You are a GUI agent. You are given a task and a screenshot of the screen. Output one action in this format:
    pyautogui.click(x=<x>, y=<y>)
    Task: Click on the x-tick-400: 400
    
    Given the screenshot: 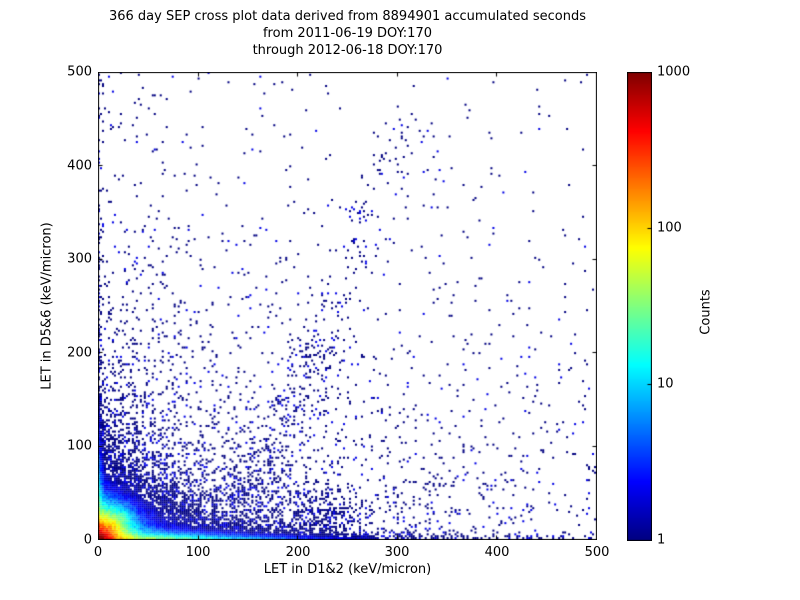 What is the action you would take?
    pyautogui.click(x=497, y=552)
    